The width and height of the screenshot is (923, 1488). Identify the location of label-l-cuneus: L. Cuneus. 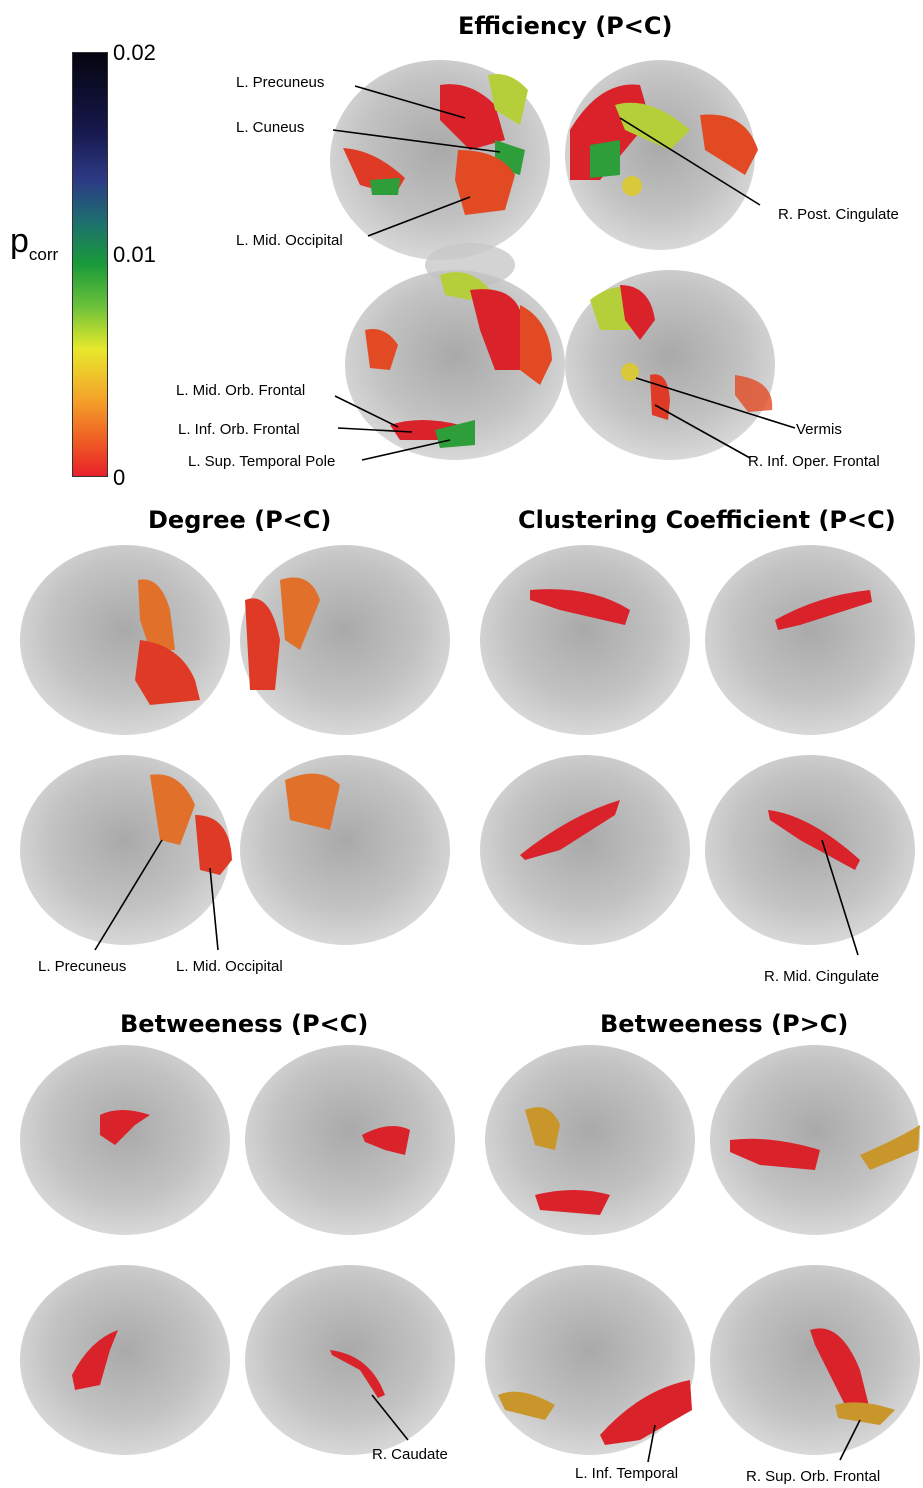
(270, 127).